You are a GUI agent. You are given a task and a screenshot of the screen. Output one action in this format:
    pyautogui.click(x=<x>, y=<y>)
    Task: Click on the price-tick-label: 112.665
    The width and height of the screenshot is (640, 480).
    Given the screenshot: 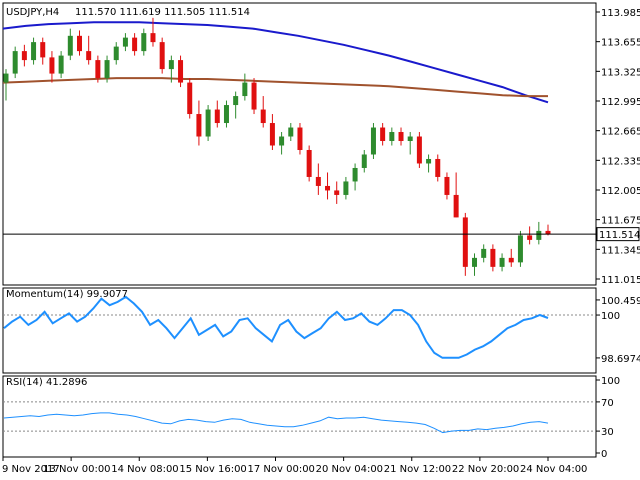 What is the action you would take?
    pyautogui.click(x=620, y=132)
    